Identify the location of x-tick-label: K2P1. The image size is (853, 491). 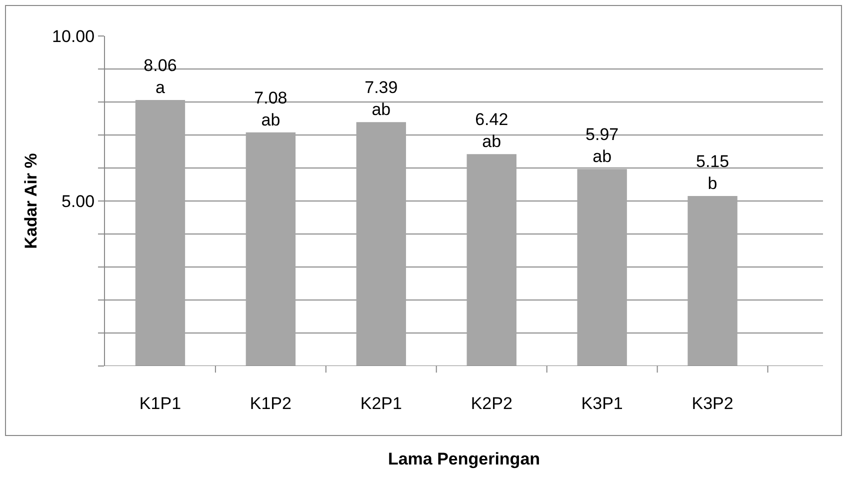
(381, 403).